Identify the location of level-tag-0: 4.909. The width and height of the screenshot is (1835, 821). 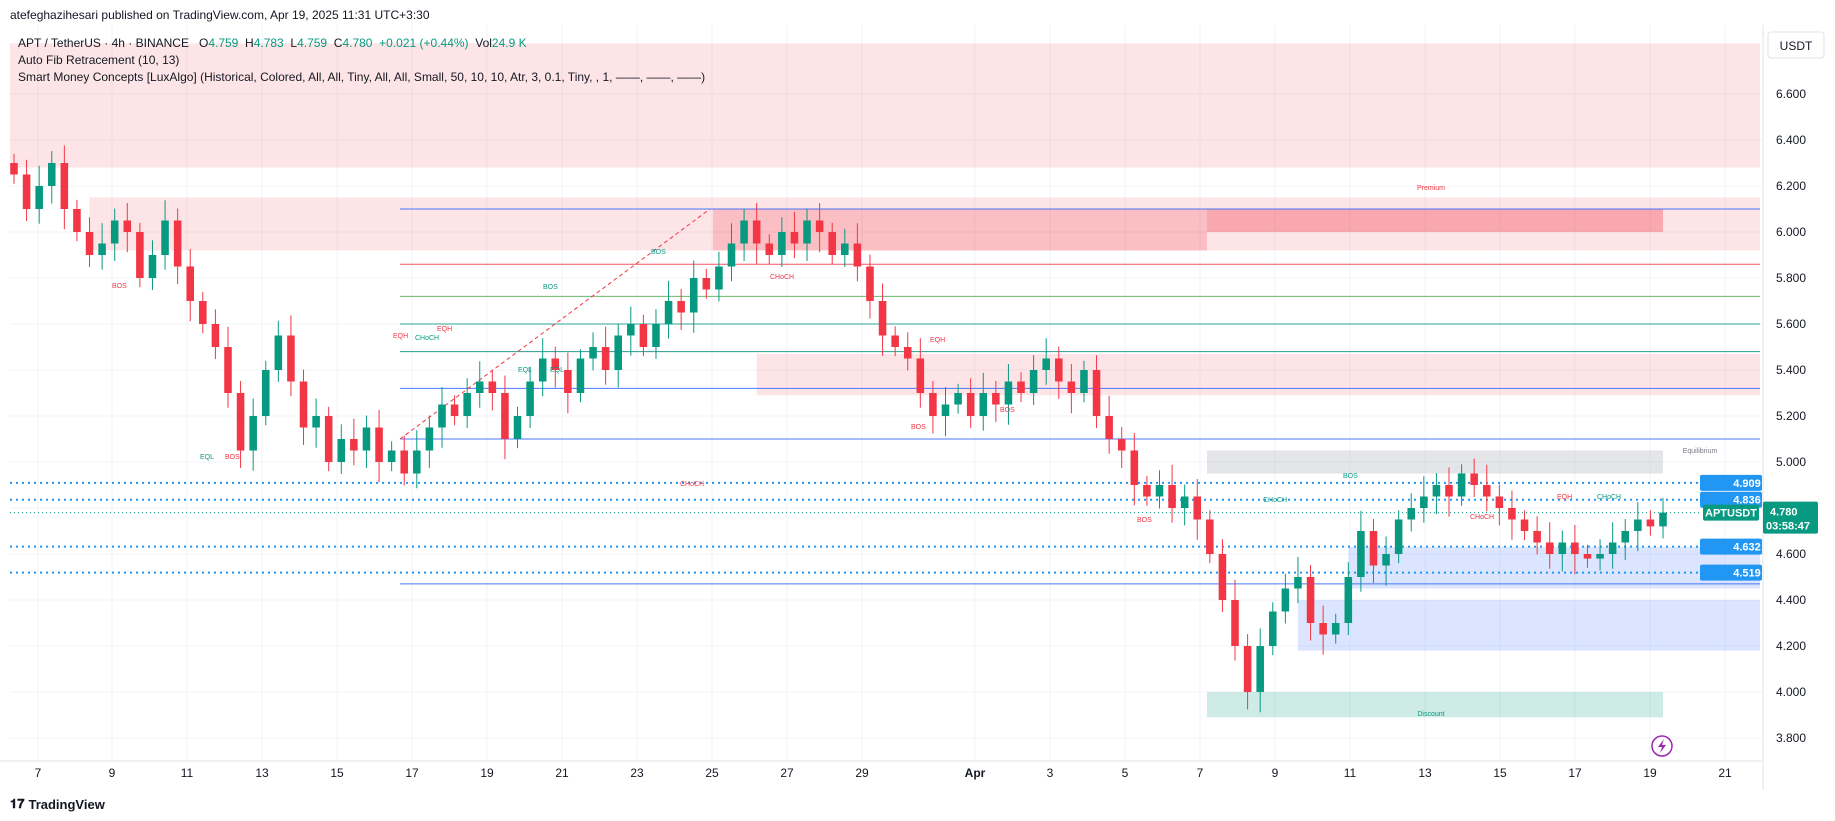
(1747, 484).